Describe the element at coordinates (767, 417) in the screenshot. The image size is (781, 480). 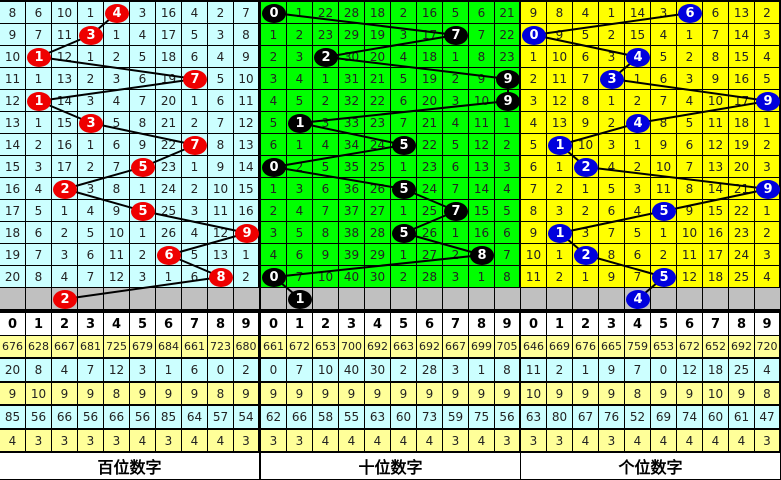
I see `stat-cell: 47` at that location.